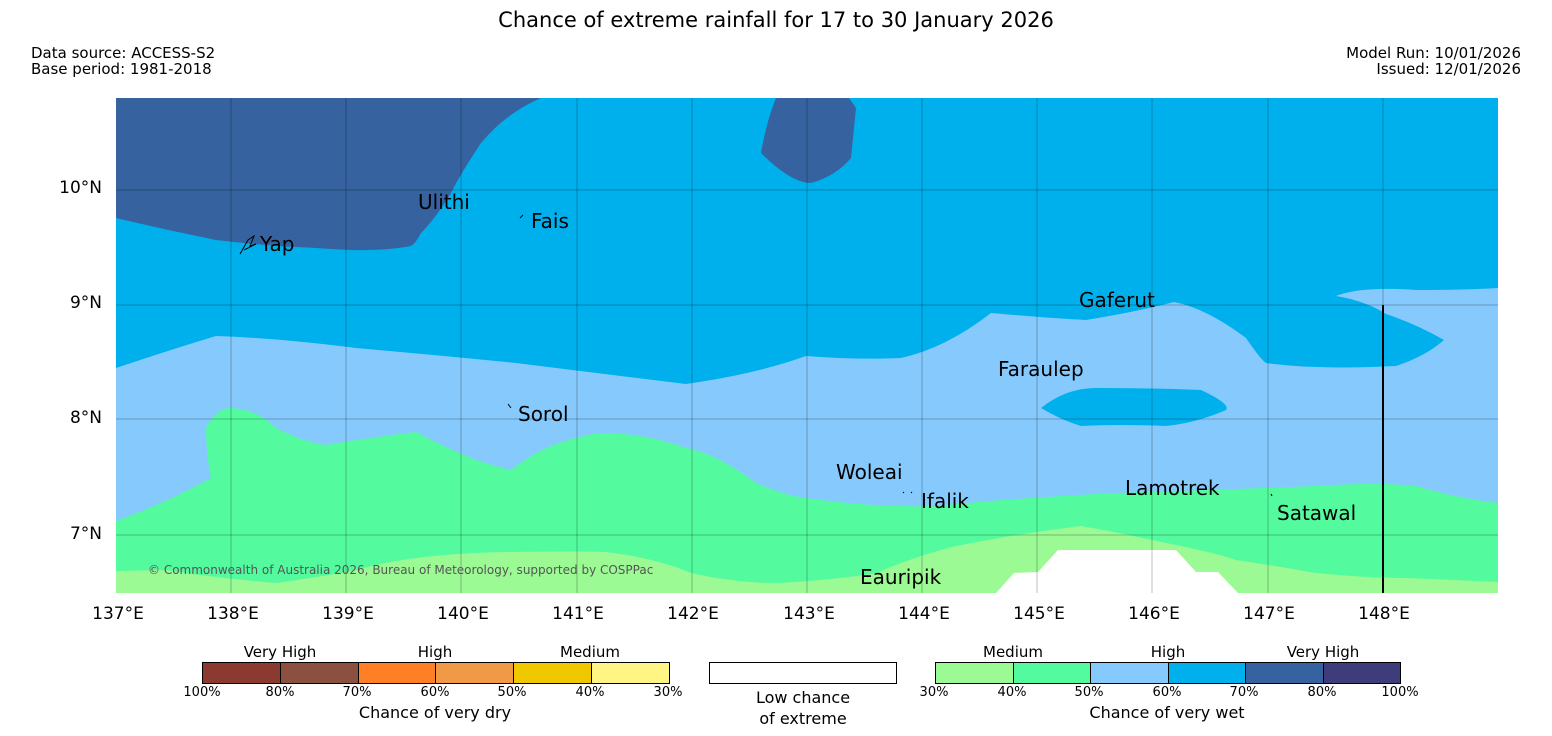 The image size is (1552, 736). Describe the element at coordinates (1089, 692) in the screenshot. I see `wet-tick: 50%` at that location.